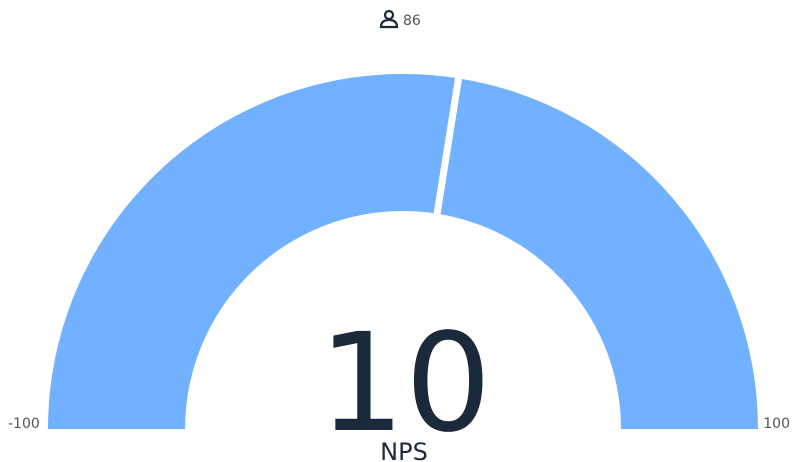 Image resolution: width=796 pixels, height=462 pixels. Describe the element at coordinates (24, 424) in the screenshot. I see `min-label: -100` at that location.